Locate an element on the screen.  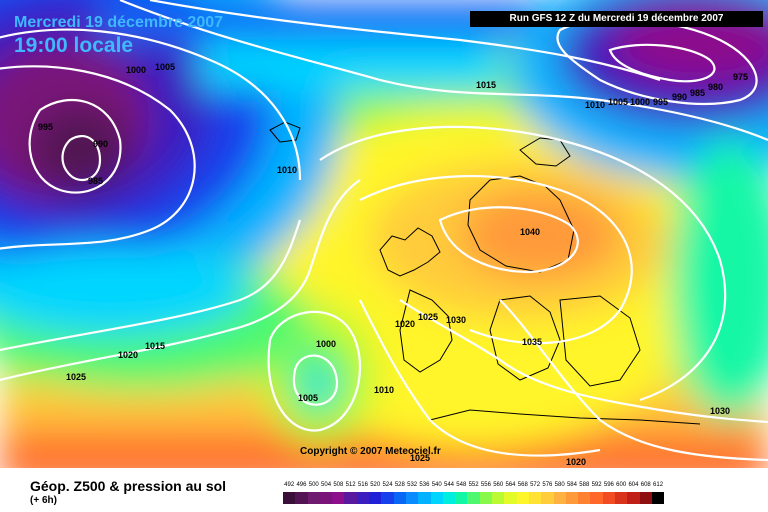
scale-label: 540 is located at coordinates (436, 485).